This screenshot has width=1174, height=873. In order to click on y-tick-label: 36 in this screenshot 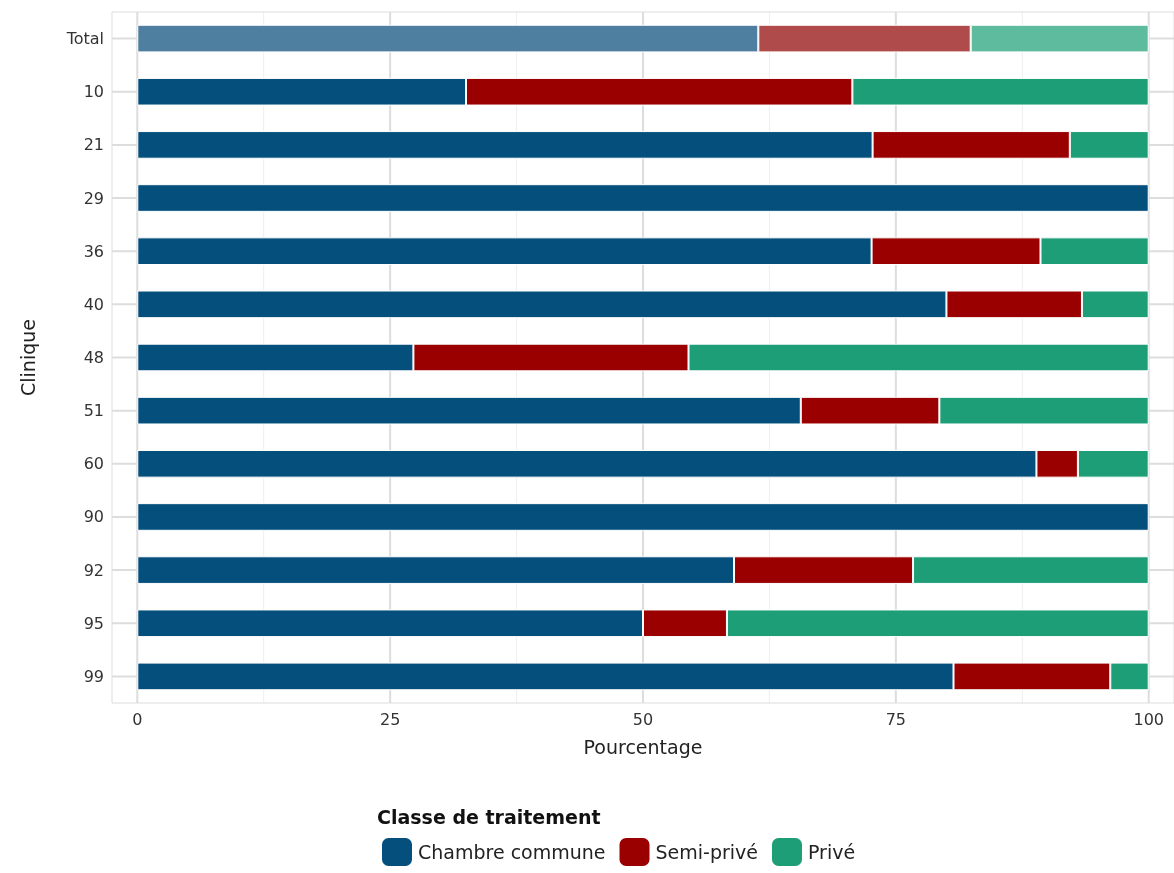, I will do `click(93, 251)`.